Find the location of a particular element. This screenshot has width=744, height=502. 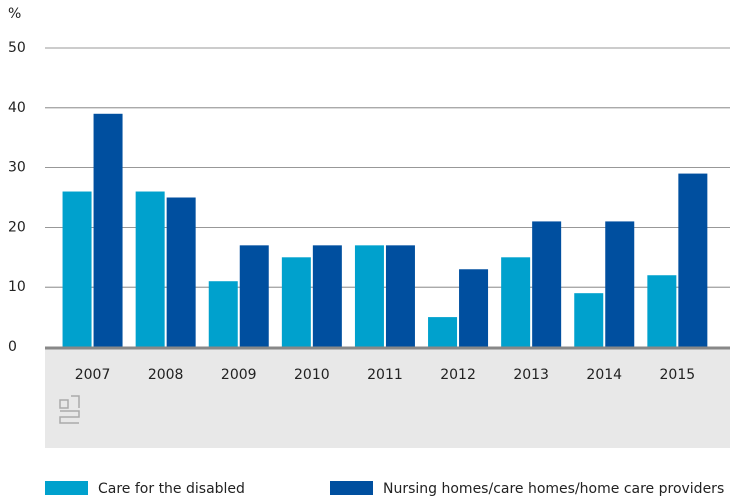

x-tick-label: 2011 is located at coordinates (385, 375).